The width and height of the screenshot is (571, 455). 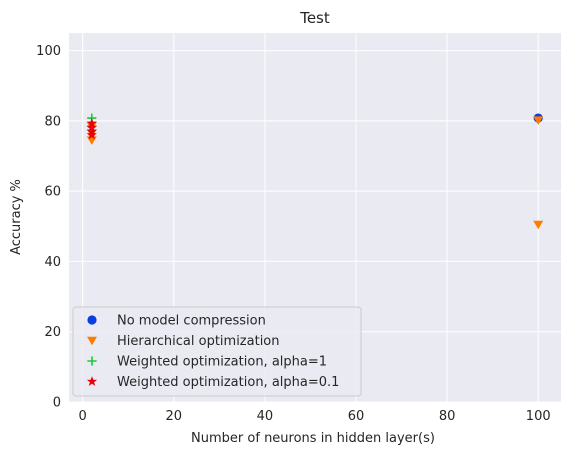 I want to click on x-tick-labels: 0 20 40 60 80 100, so click(x=315, y=416).